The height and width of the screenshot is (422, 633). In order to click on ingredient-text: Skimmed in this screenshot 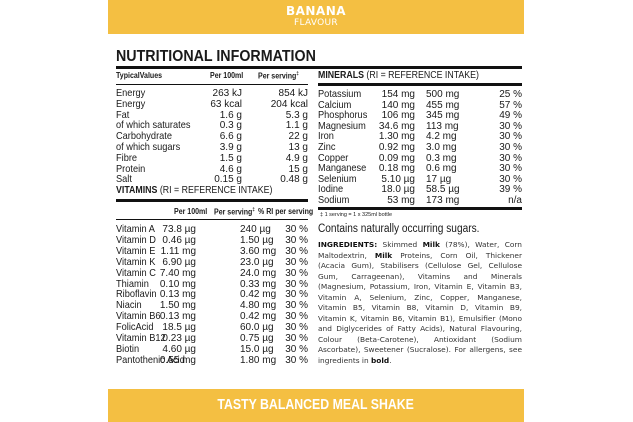, I will do `click(400, 244)`.